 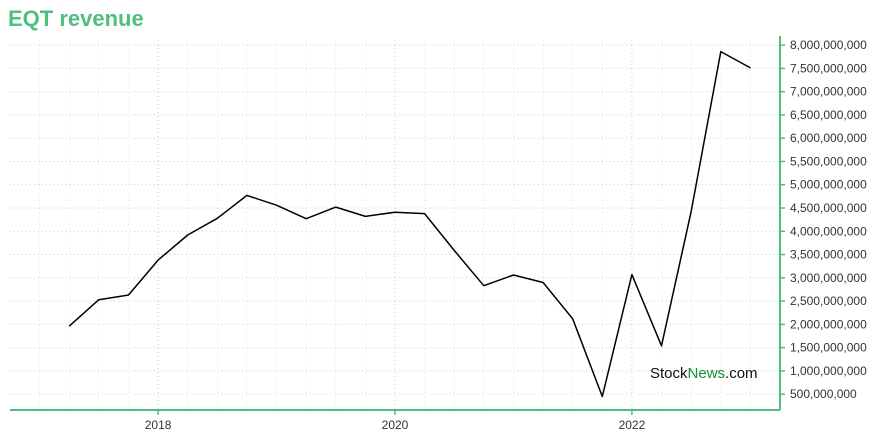 I want to click on y-tick-label: 500,000,000, so click(x=823, y=394).